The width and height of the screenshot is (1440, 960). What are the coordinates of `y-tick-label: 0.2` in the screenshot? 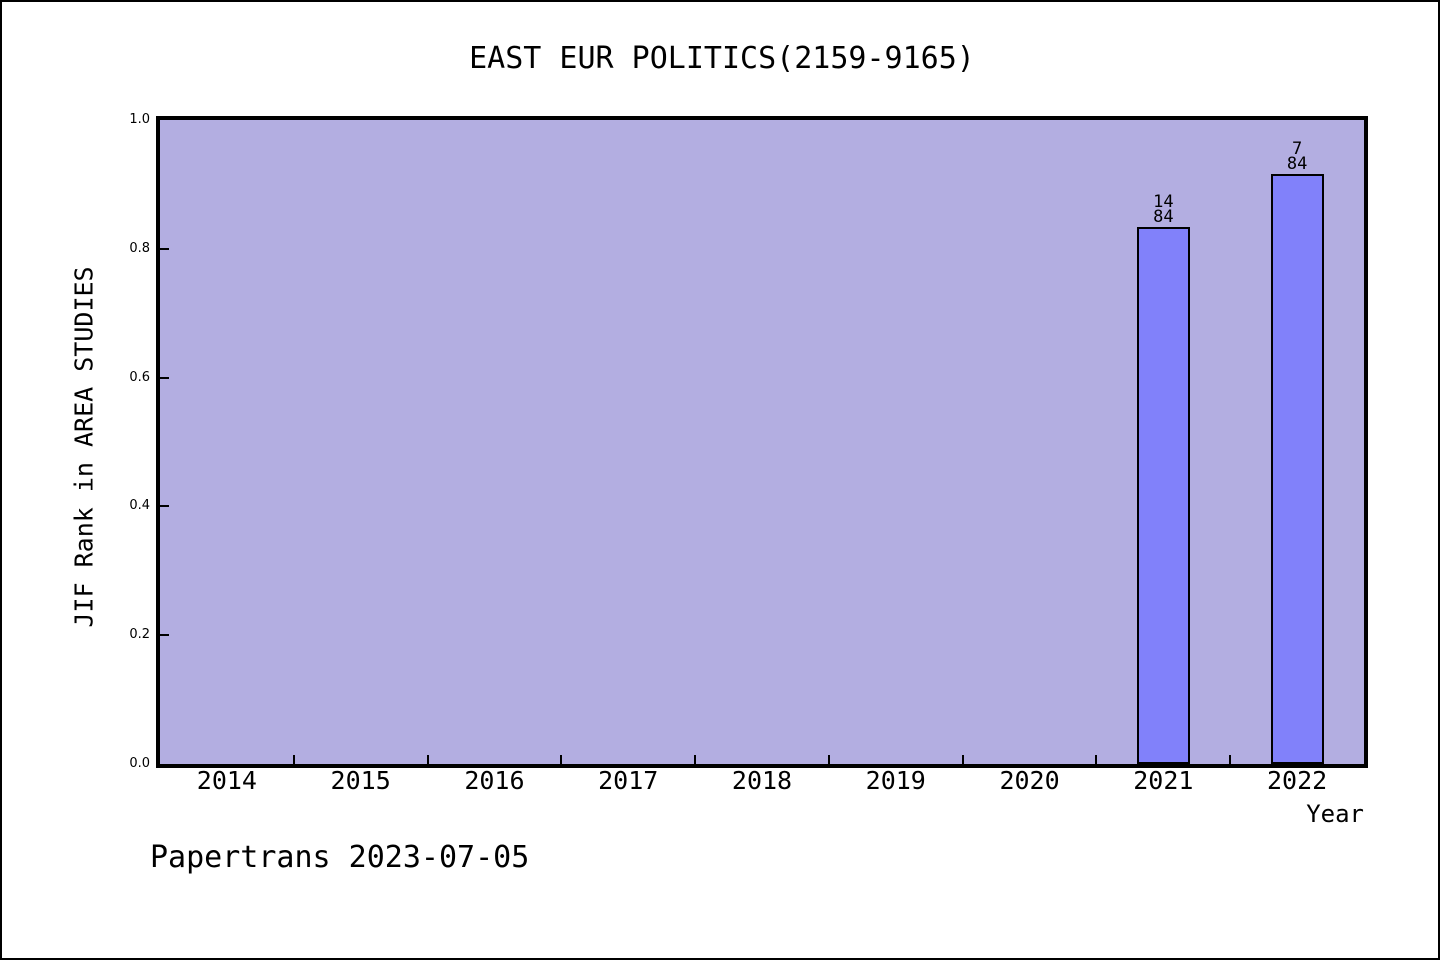 It's located at (139, 635).